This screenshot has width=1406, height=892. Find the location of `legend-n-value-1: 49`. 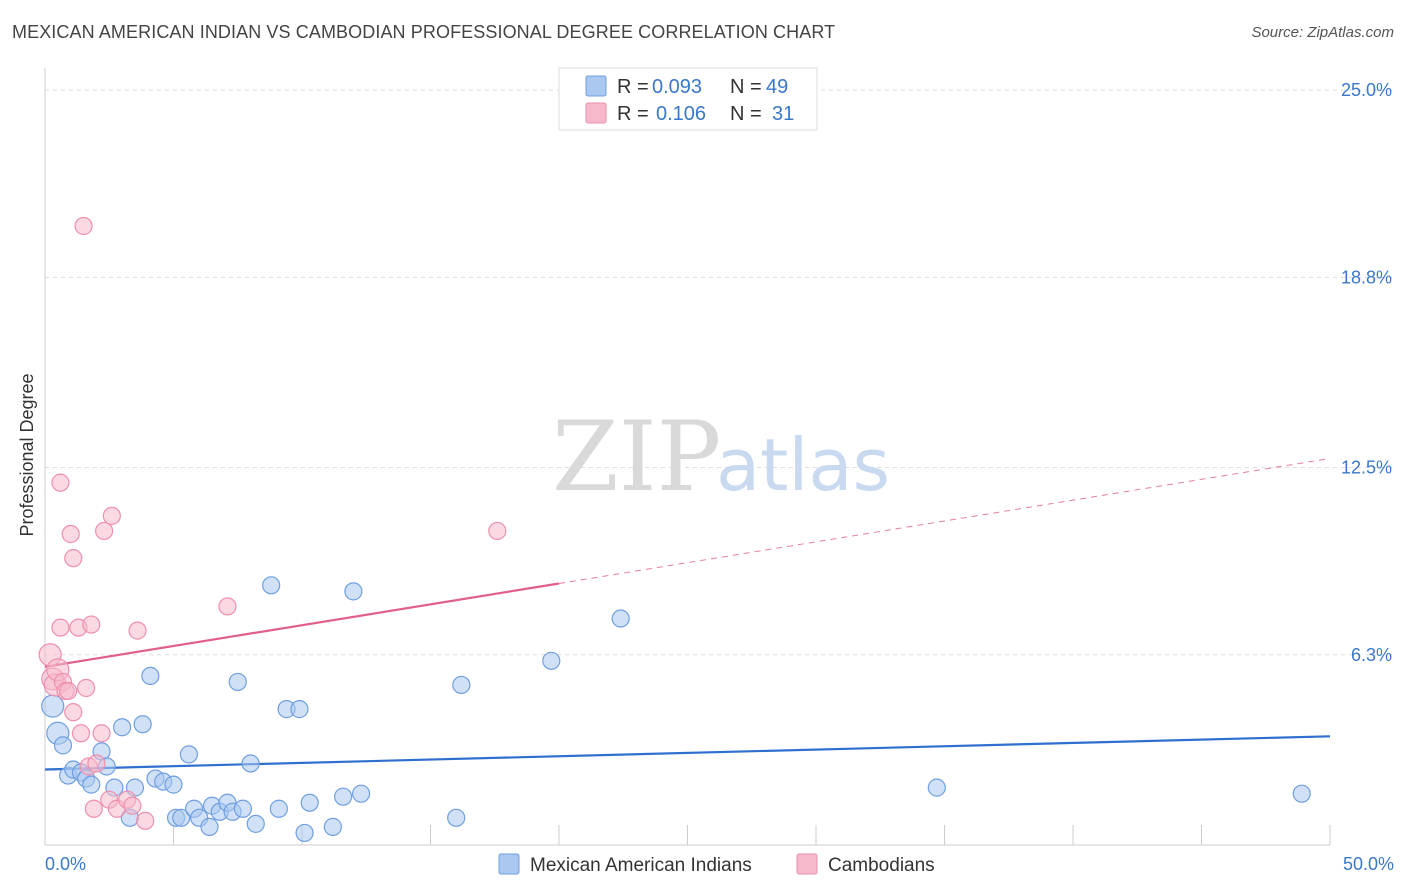

legend-n-value-1: 49 is located at coordinates (777, 87).